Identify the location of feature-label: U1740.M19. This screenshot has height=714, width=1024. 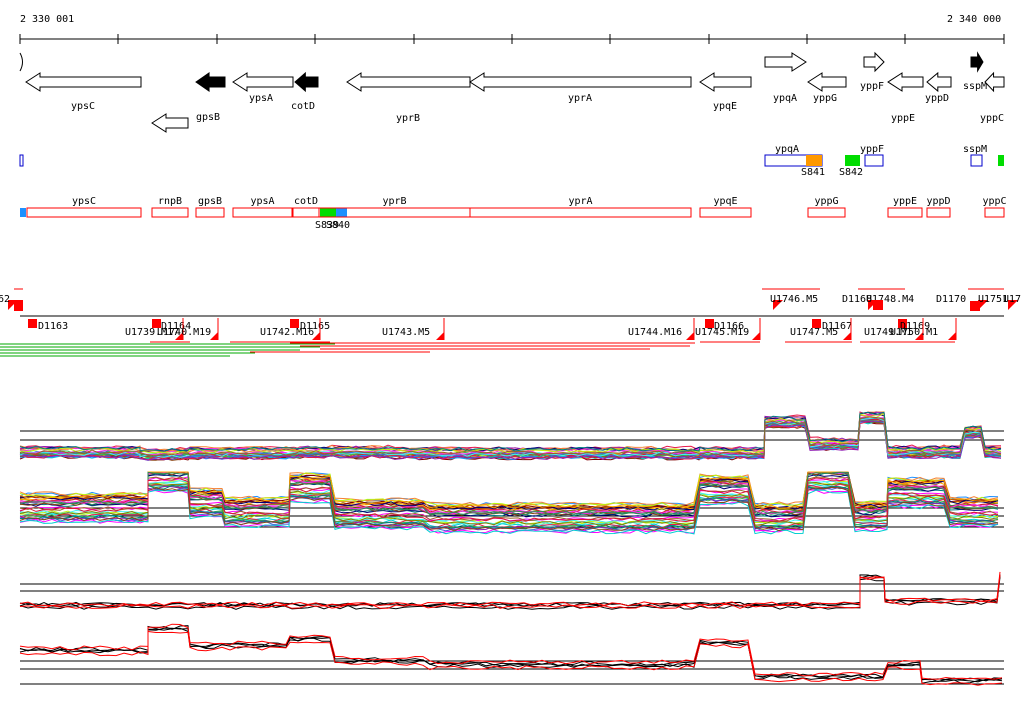
(184, 332).